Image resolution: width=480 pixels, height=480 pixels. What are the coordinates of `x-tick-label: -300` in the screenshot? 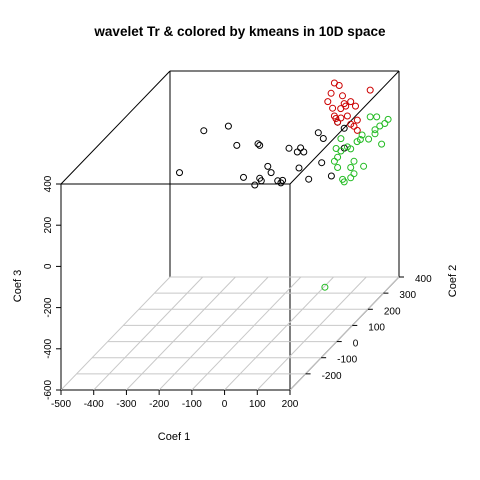 It's located at (126, 404).